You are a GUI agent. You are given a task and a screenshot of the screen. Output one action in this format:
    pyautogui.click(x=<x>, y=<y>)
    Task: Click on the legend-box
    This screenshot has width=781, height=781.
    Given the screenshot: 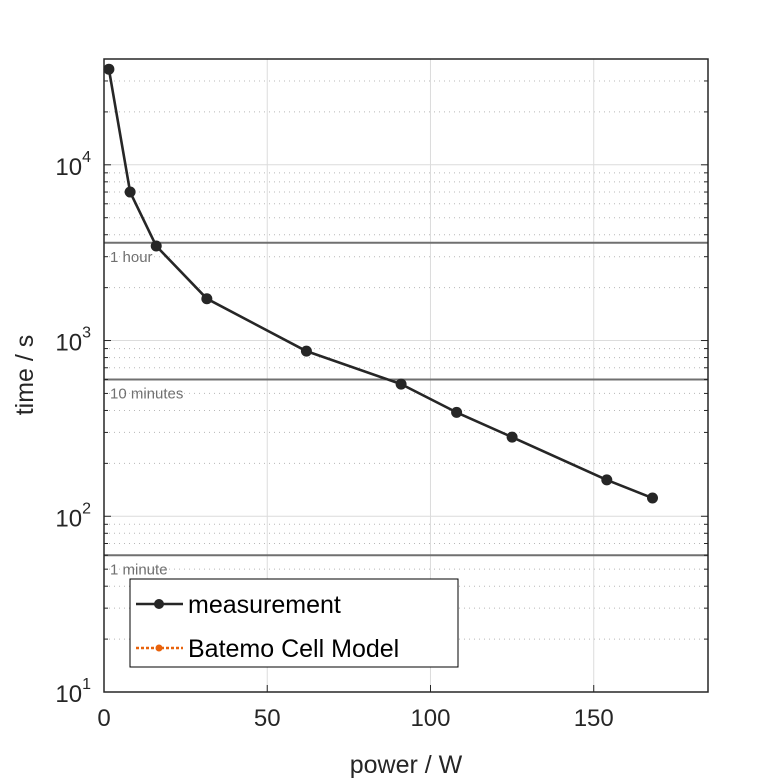 What is the action you would take?
    pyautogui.click(x=294, y=623)
    